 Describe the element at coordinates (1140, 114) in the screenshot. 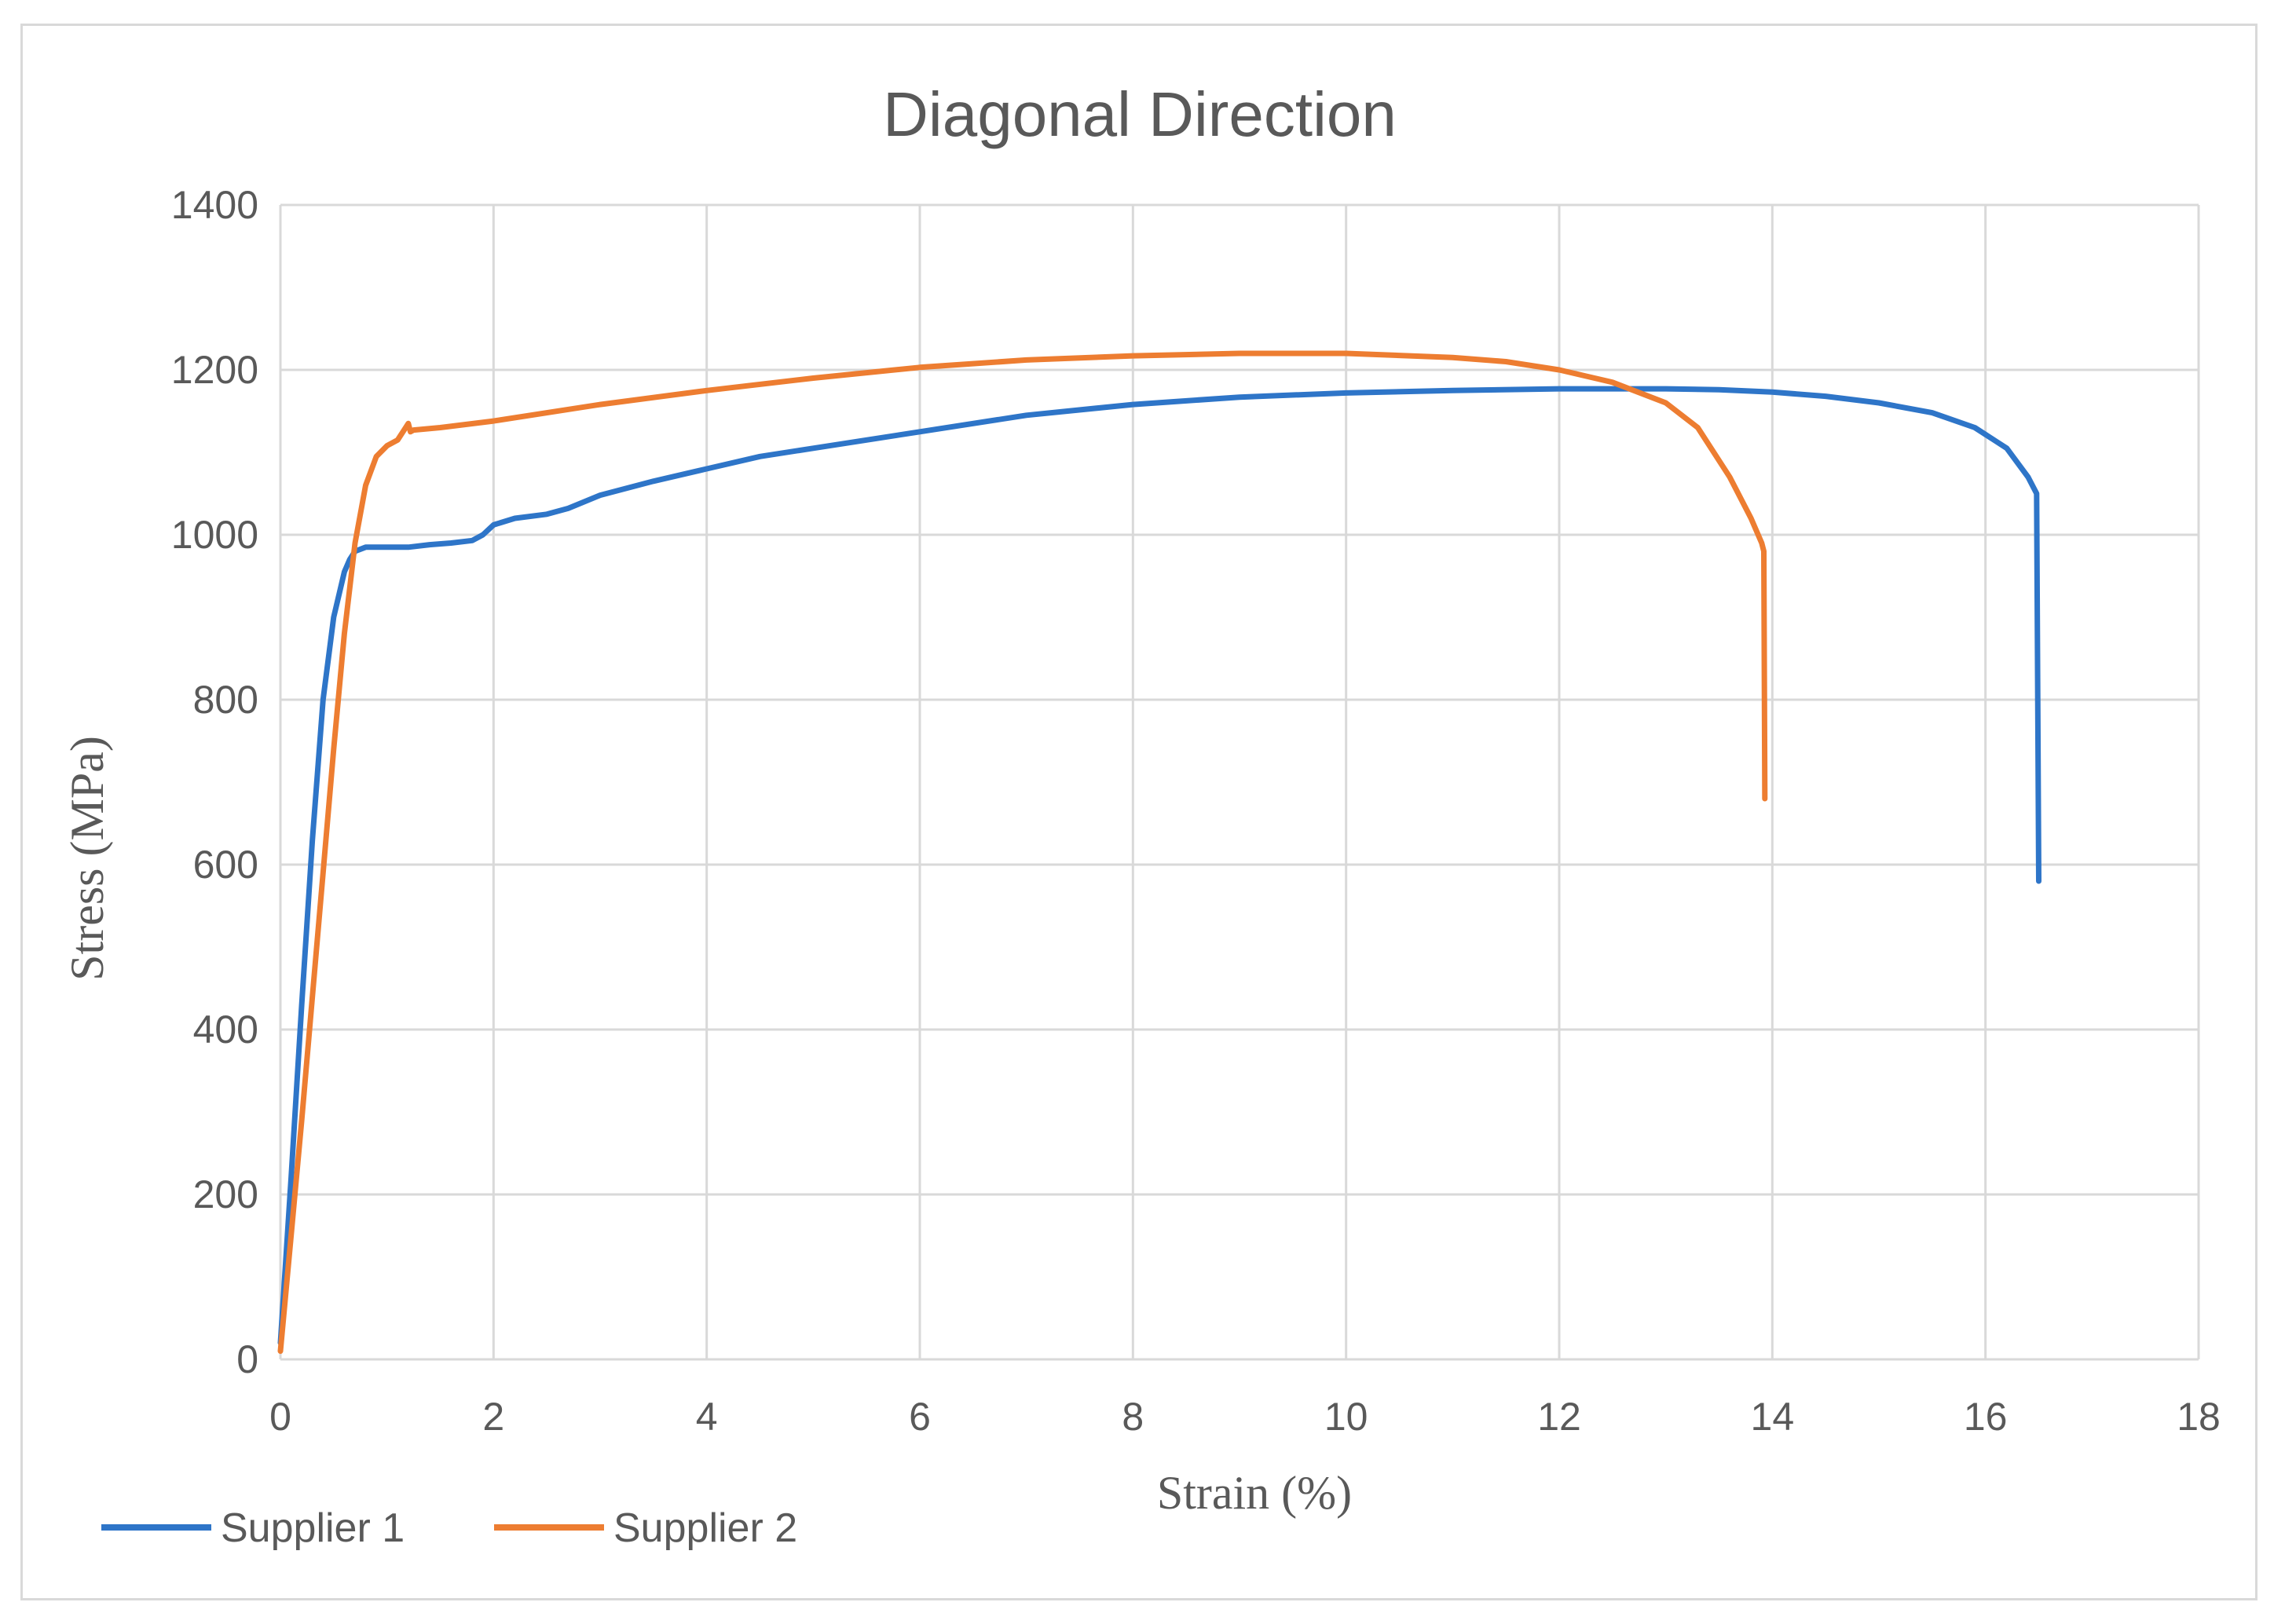

I see `chart-title: Diagonal Direction` at that location.